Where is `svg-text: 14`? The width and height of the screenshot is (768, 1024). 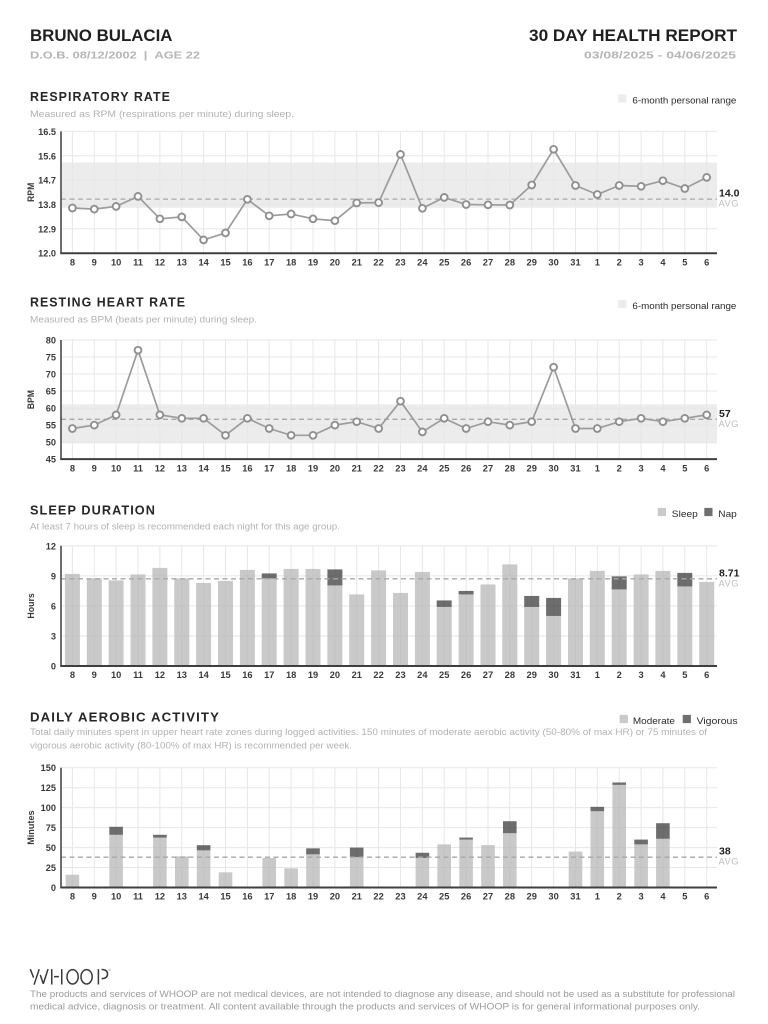 svg-text: 14 is located at coordinates (203, 468).